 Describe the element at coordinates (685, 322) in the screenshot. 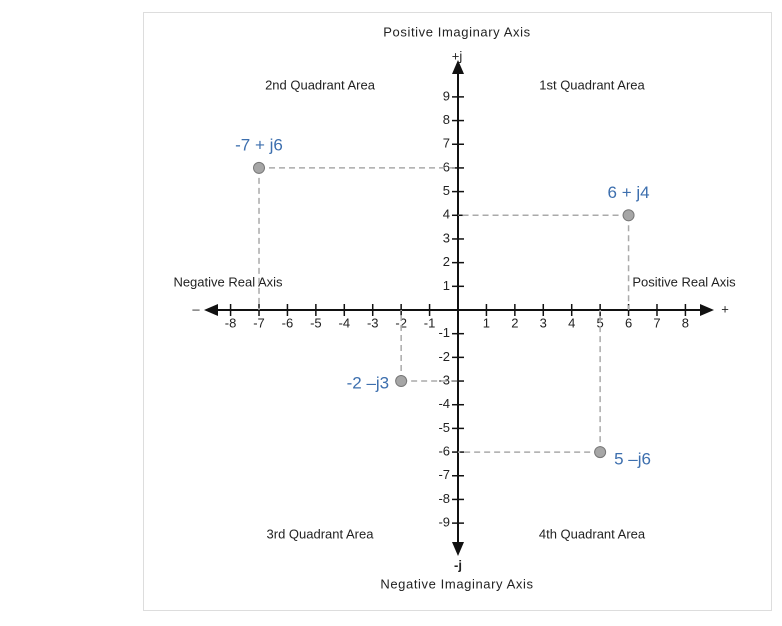

I see `x-tick-label: 8` at that location.